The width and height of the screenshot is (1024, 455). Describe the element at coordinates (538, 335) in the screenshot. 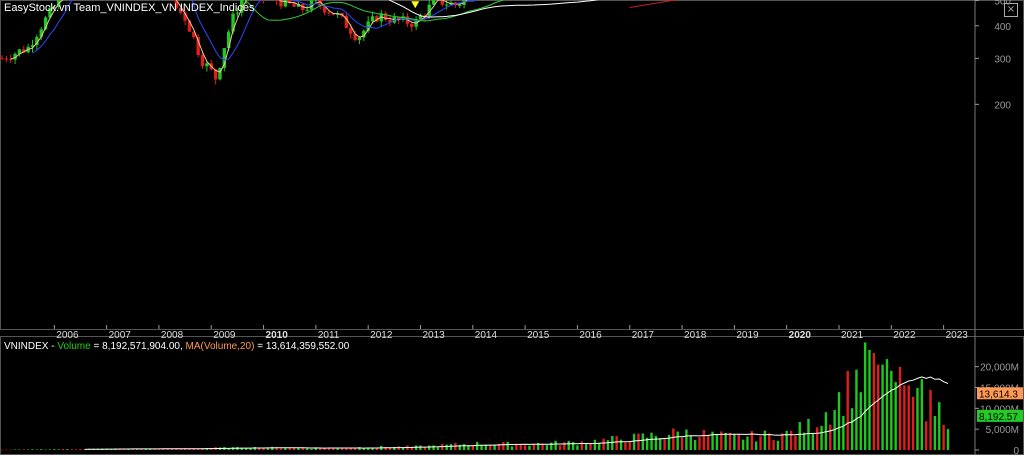

I see `x-tick-label: 2015` at that location.